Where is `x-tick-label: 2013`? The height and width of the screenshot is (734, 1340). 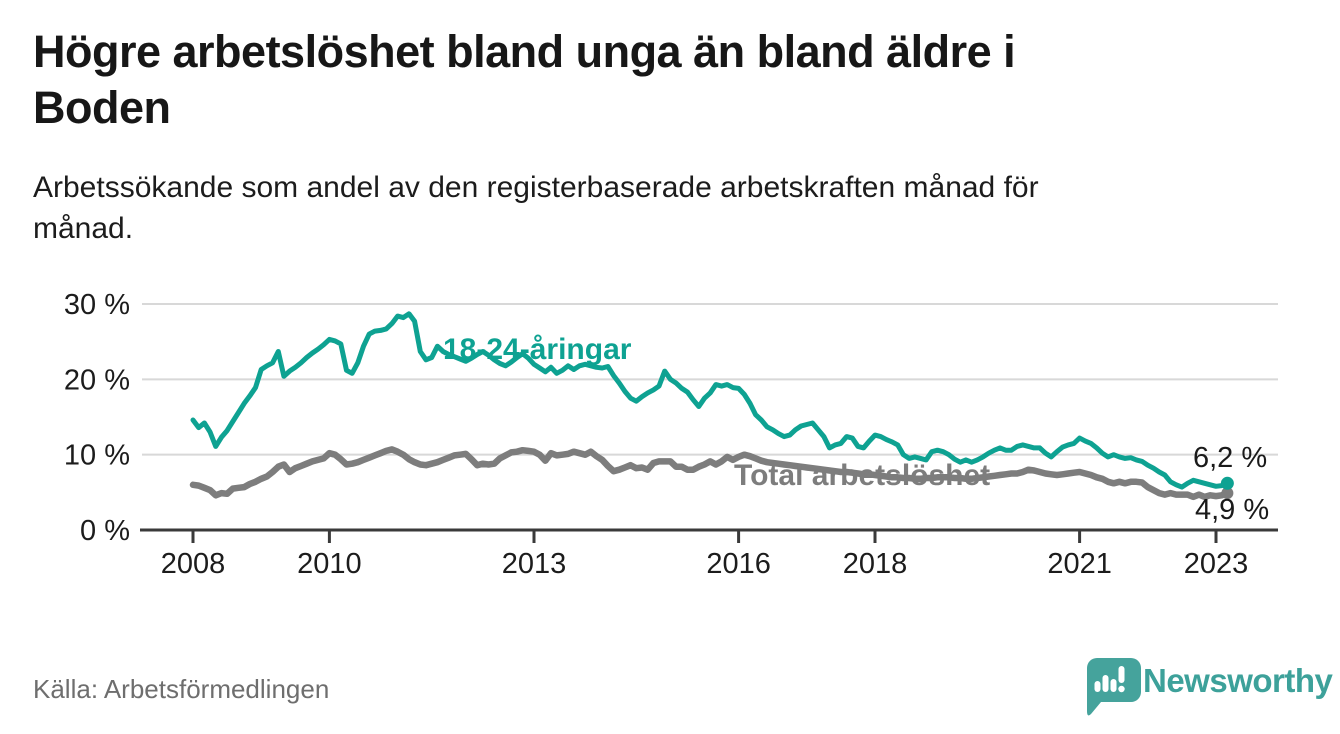 x-tick-label: 2013 is located at coordinates (534, 564).